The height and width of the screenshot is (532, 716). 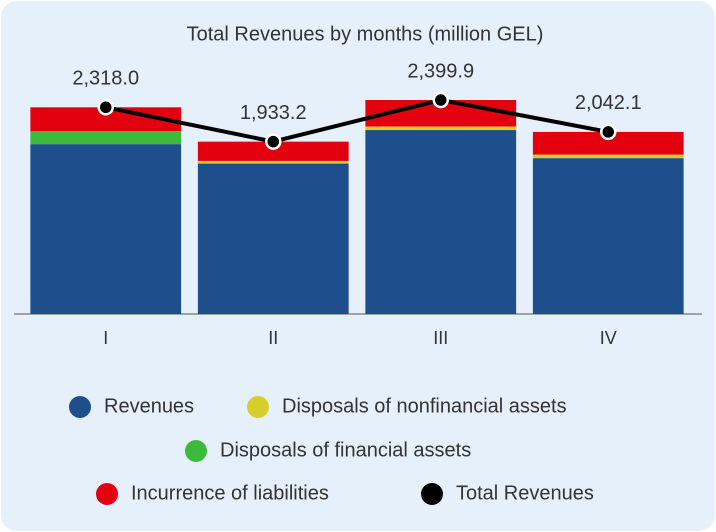 I want to click on x-tick-label: II, so click(x=273, y=338).